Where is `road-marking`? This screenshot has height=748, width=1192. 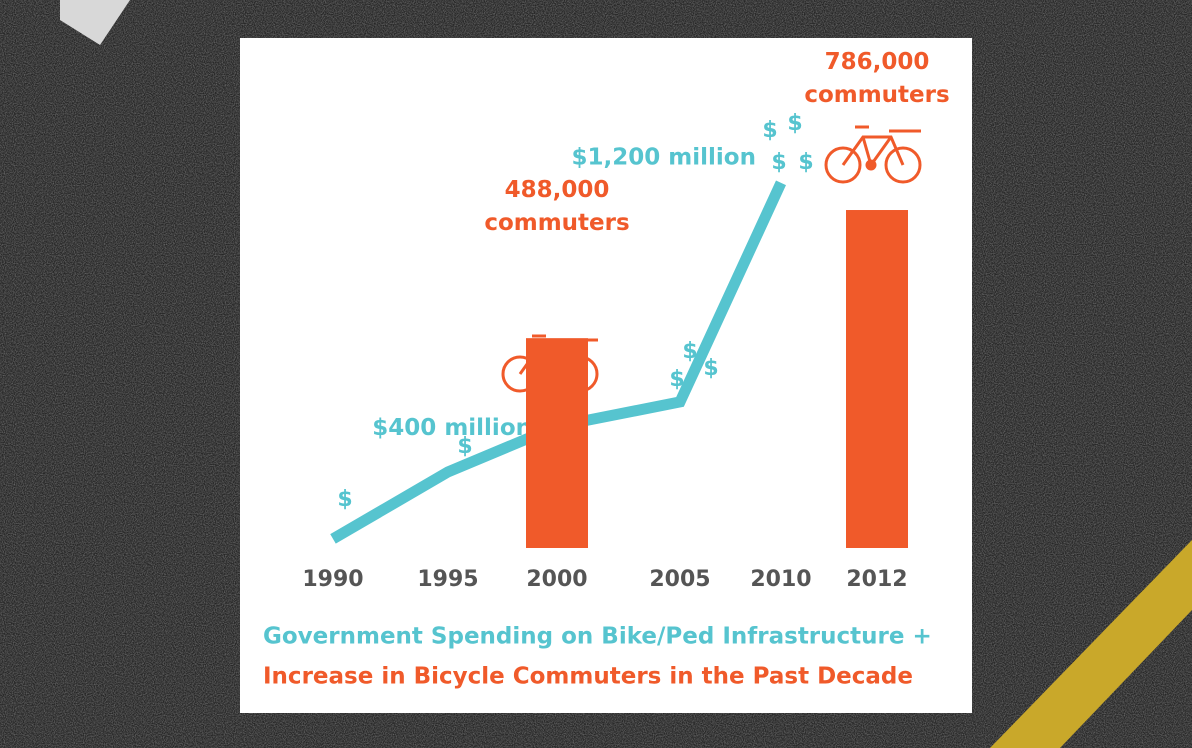
road-marking is located at coordinates (95, 22).